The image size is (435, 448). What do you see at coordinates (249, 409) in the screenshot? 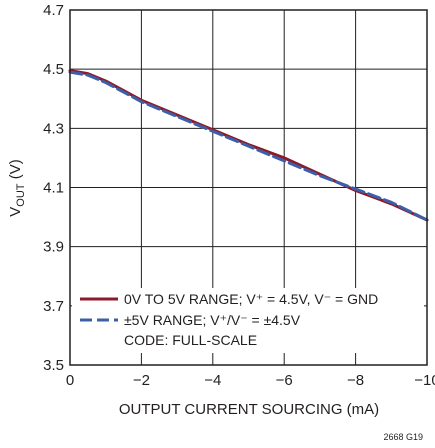
I see `x-axis-label: OUTPUT CURRENT SOURCING (mA)` at bounding box center [249, 409].